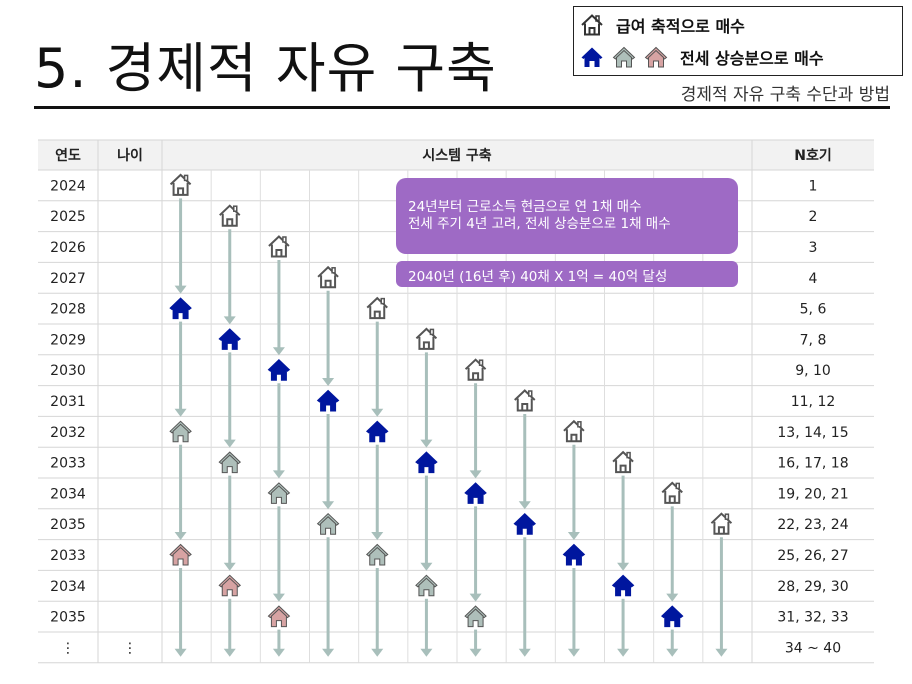 This screenshot has height=684, width=912. What do you see at coordinates (812, 464) in the screenshot?
I see `cell-count: 16, 17, 18` at bounding box center [812, 464].